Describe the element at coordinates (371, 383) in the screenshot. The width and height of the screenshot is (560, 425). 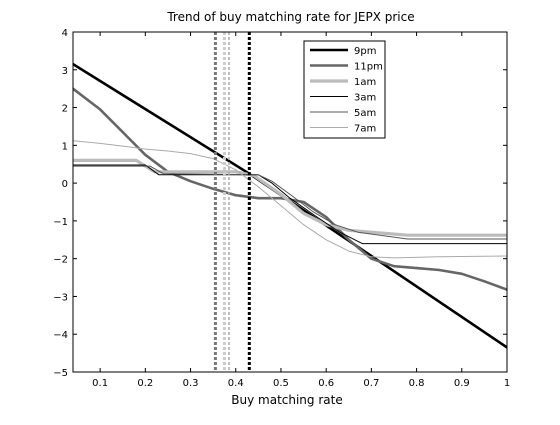
I see `x-tick-label: 0.7` at that location.